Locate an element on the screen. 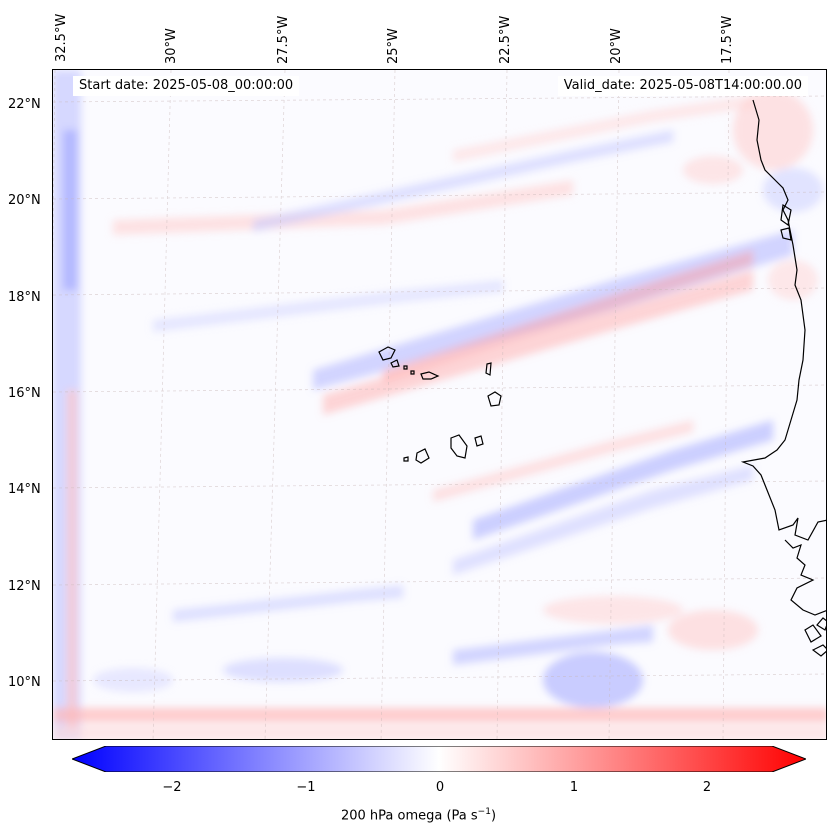  colorbar-label-text: 200 hPa omega (Pa s is located at coordinates (409, 816).